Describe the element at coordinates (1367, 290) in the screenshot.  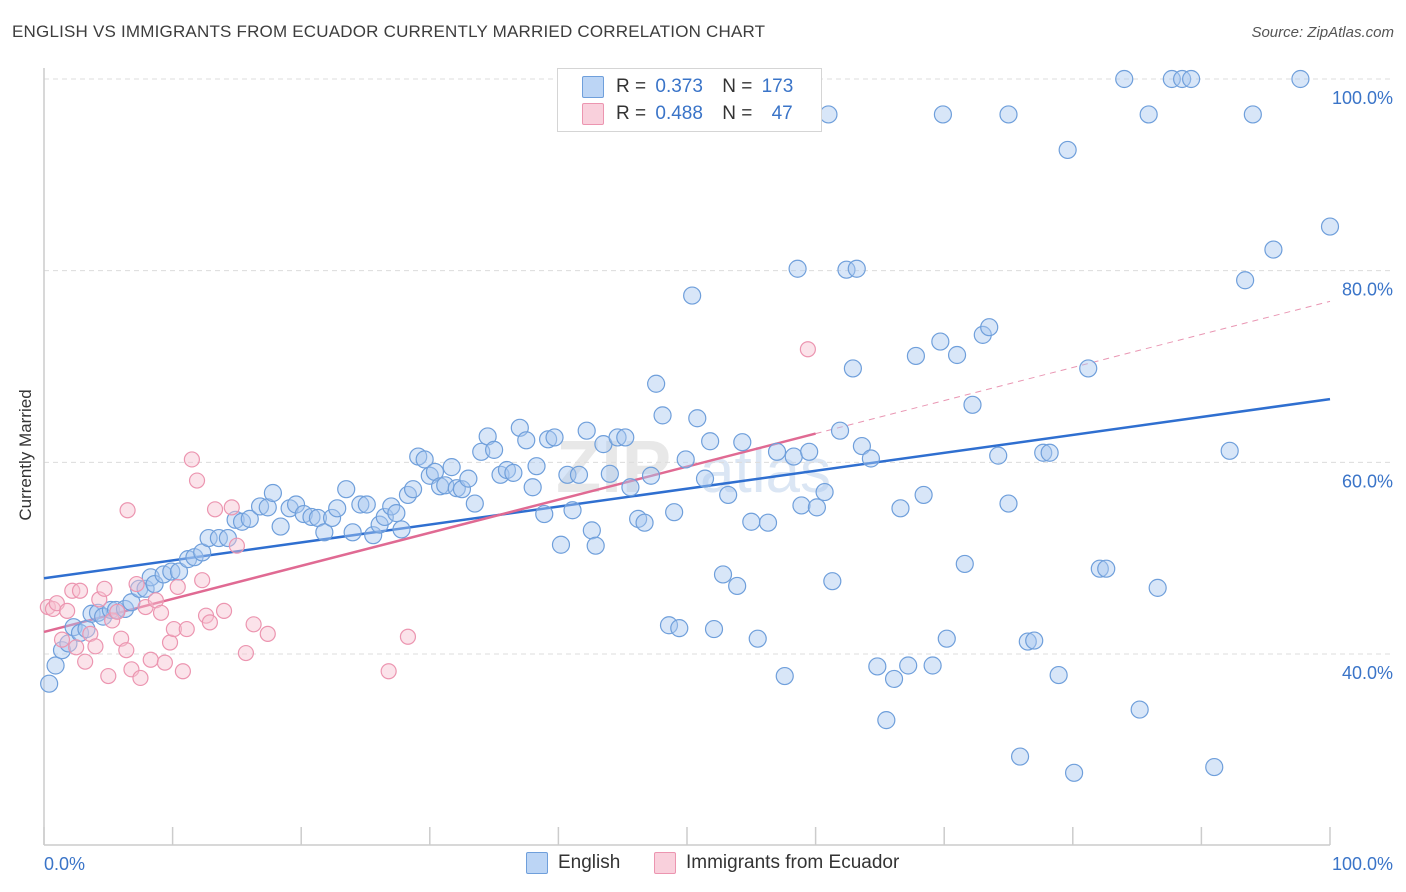
I see `y-tick-label: 80.0%` at that location.